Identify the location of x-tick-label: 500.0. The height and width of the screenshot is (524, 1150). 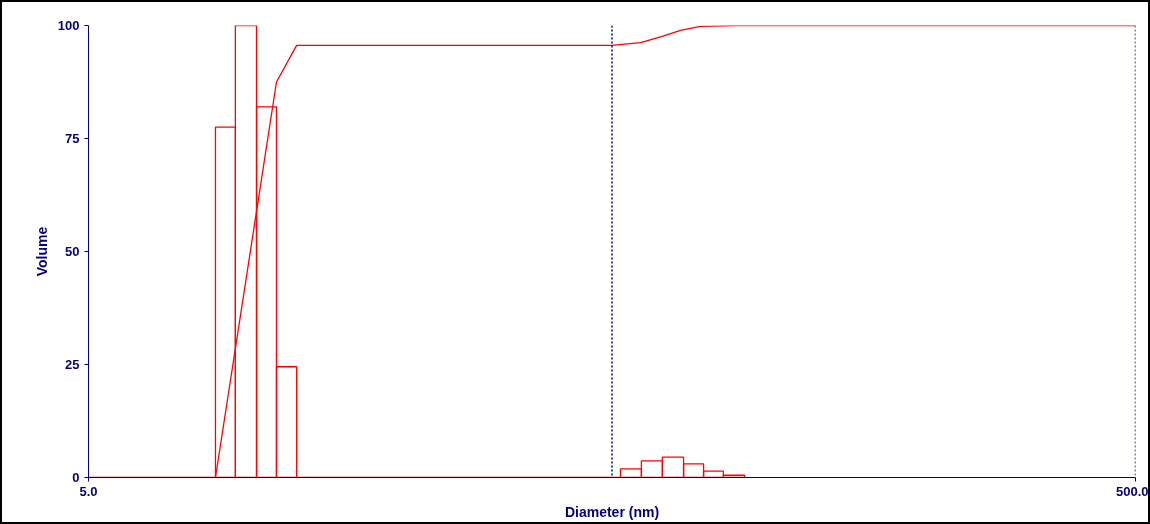
(1132, 491).